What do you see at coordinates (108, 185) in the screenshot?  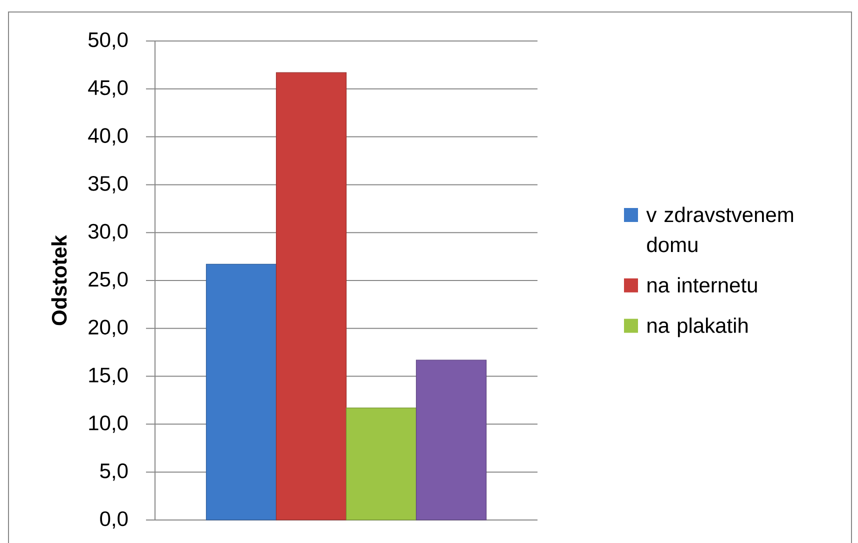 I see `y-tick-label: 35,0` at bounding box center [108, 185].